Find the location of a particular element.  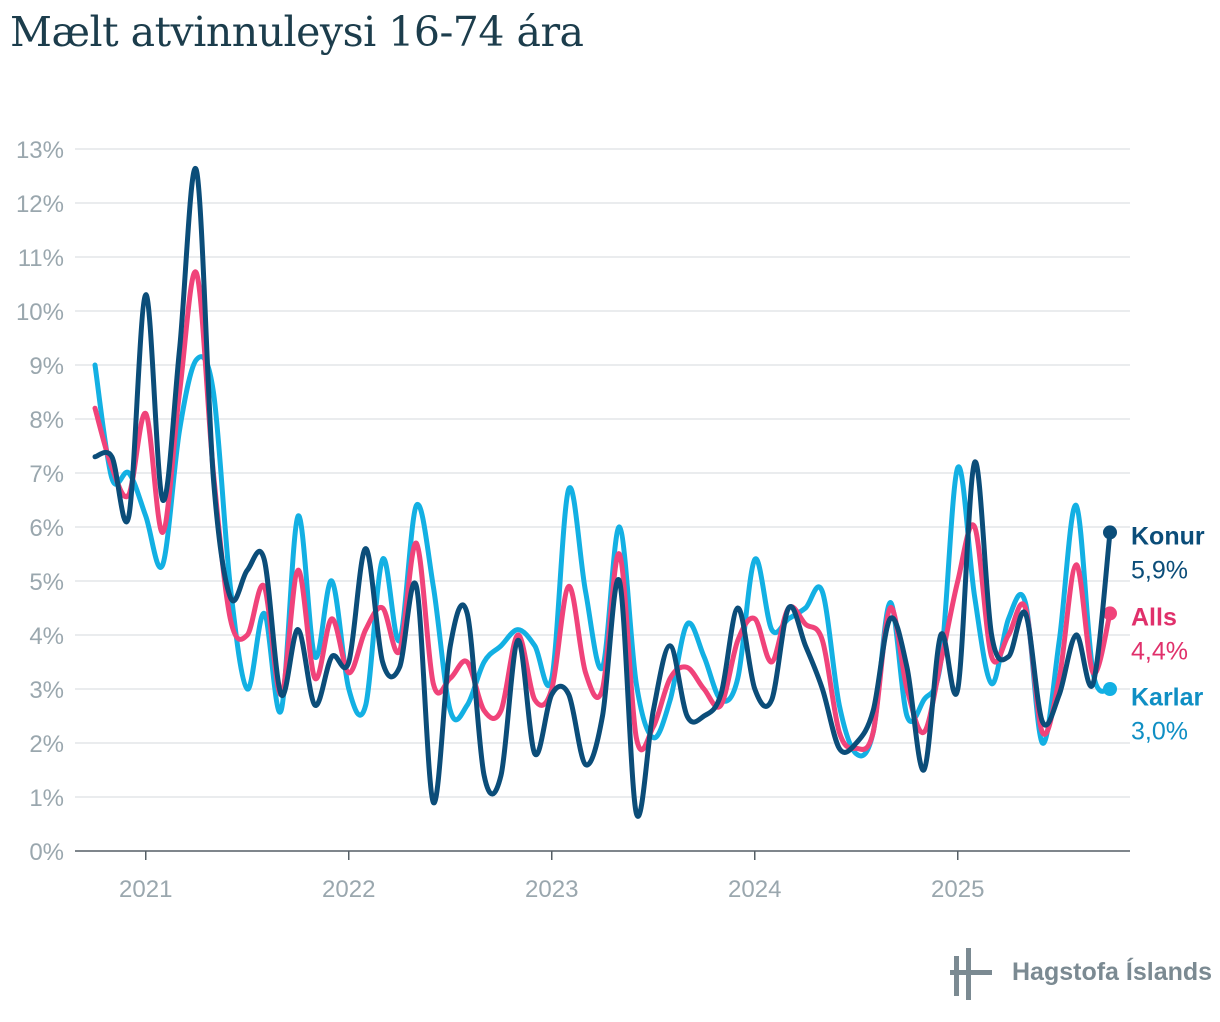

y-tick-label: 0% is located at coordinates (46, 852).